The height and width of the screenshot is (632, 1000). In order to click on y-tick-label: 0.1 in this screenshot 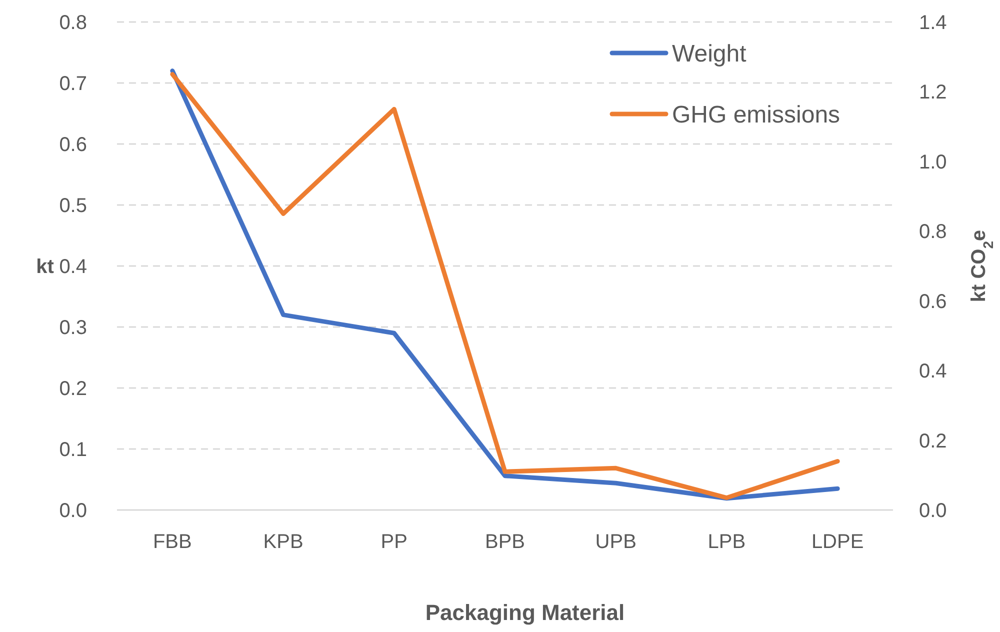, I will do `click(73, 450)`.